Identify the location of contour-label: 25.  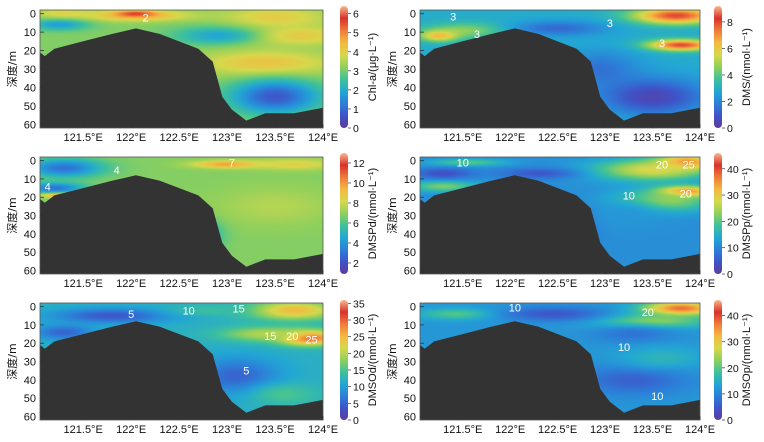
(688, 165).